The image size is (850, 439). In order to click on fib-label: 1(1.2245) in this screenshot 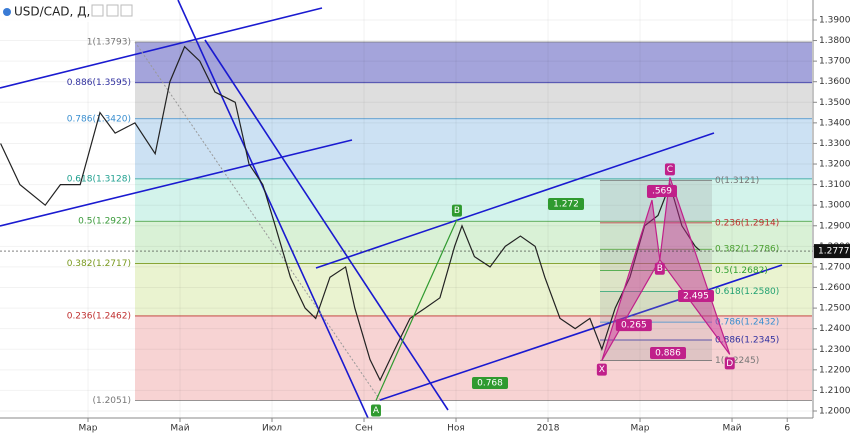, I will do `click(737, 361)`.